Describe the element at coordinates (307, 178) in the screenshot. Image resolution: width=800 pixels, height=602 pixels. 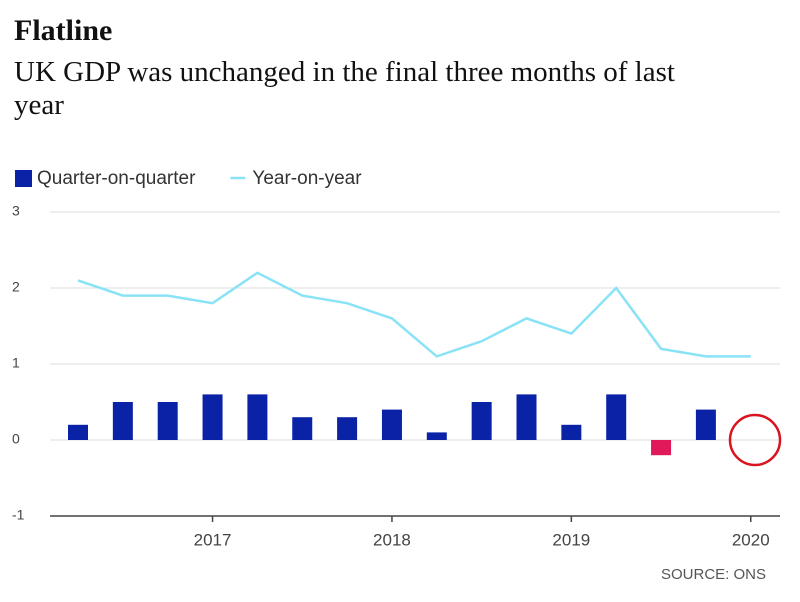
I see `legend-label: Year-on-year` at that location.